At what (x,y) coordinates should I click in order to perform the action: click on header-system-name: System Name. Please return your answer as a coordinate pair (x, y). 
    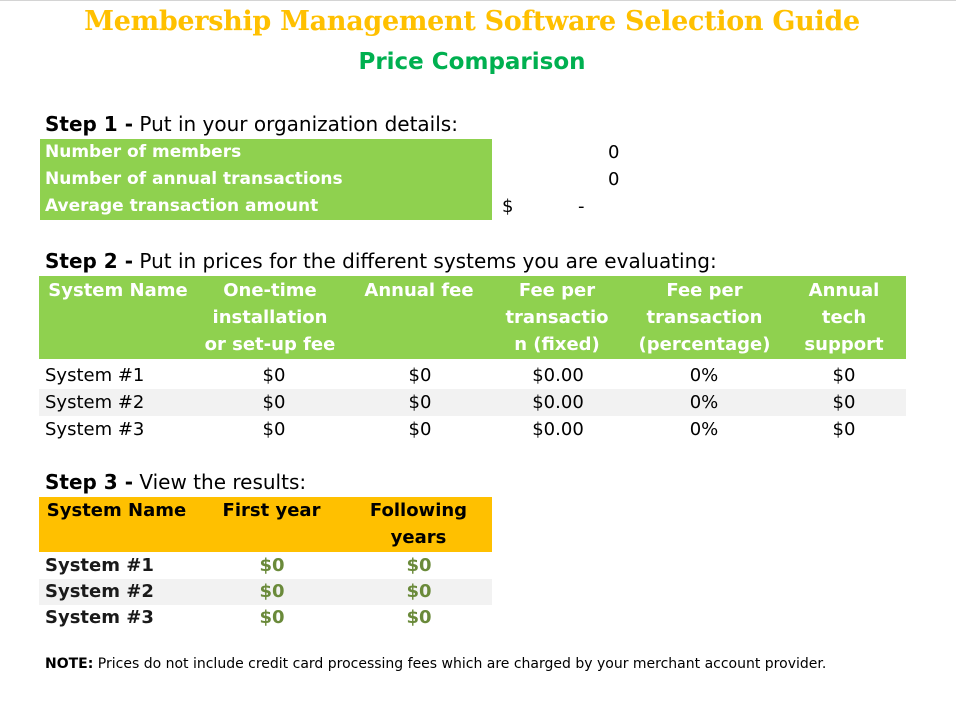
    Looking at the image, I should click on (118, 290).